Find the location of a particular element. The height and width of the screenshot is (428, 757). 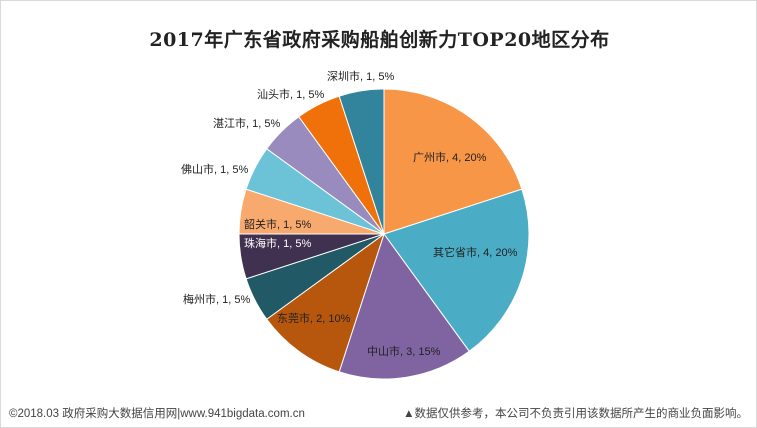

slice-label-汕头市: 汕头市, 1, 5% is located at coordinates (290, 94).